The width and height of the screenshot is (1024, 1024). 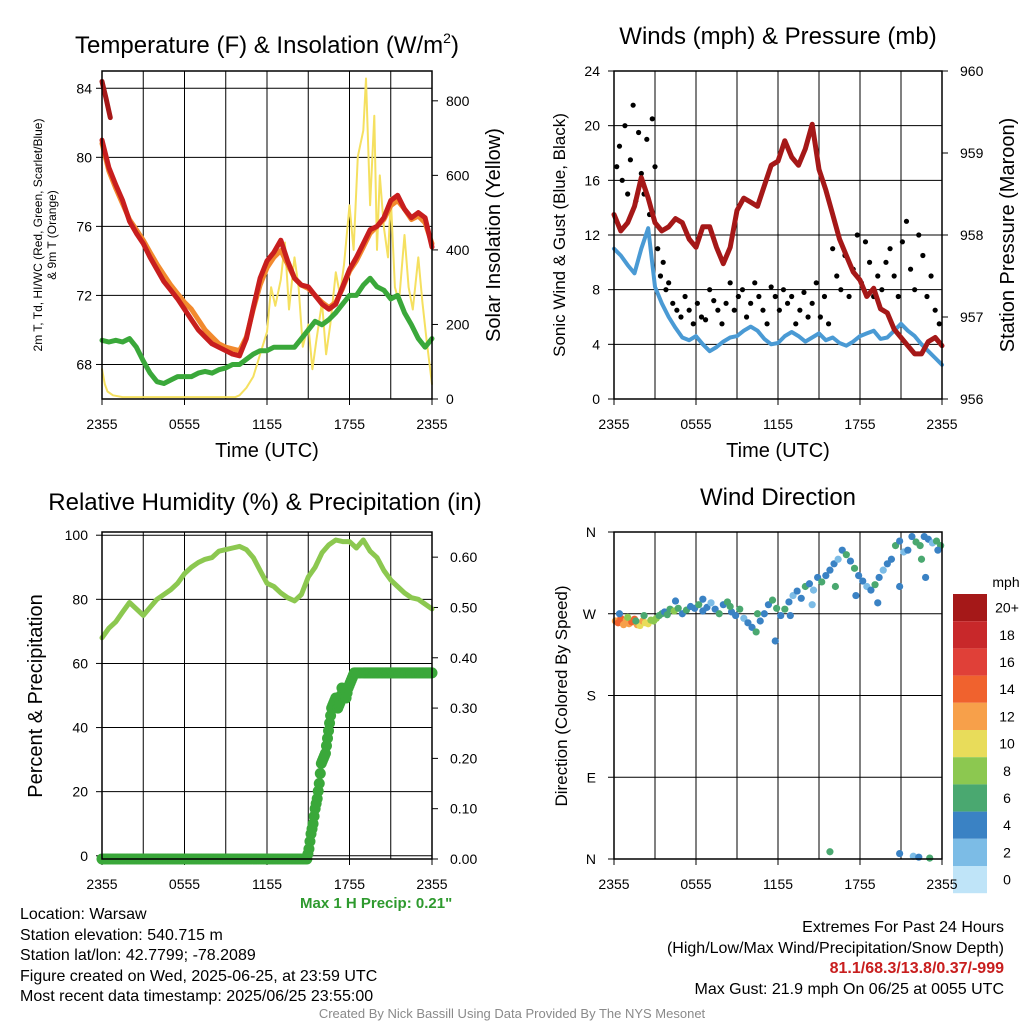 I want to click on wind-y-axis-label: Sonic Wind & Gust (Blue, Black), so click(x=559, y=235).